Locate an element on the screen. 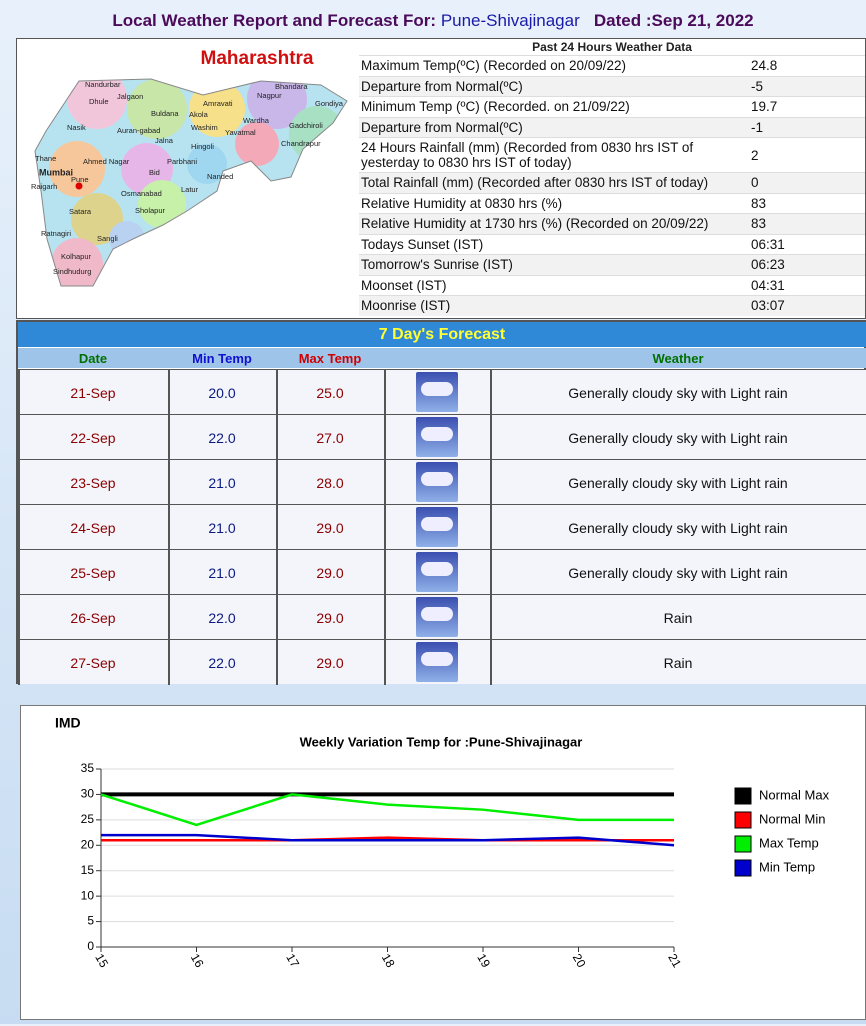 The height and width of the screenshot is (1026, 866). column-header: Weather is located at coordinates (678, 358).